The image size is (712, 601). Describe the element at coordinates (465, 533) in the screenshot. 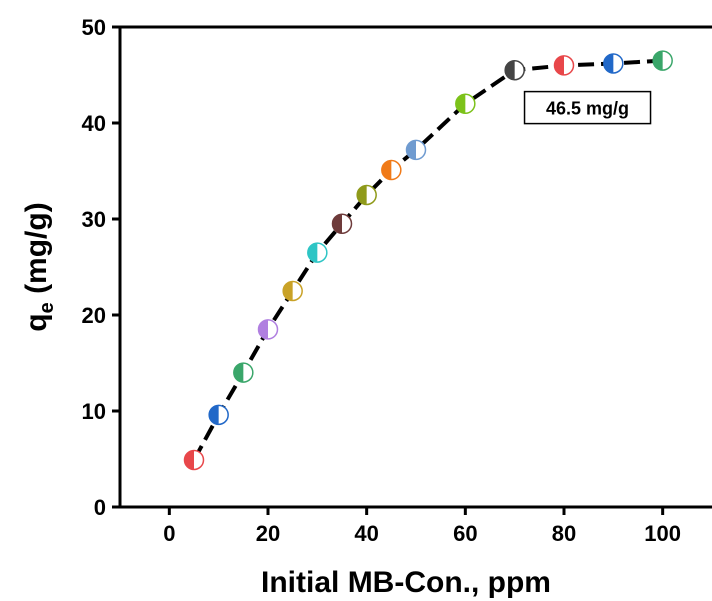

I see `x-tick-label: 60` at that location.